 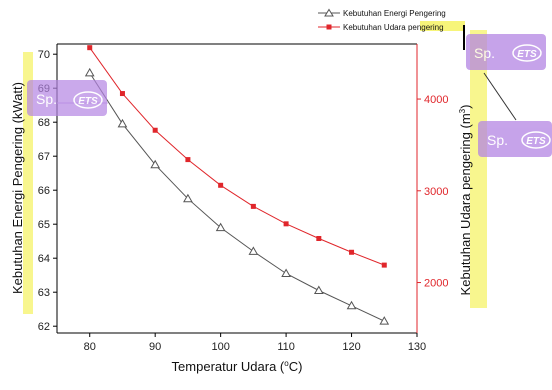 What do you see at coordinates (442, 26) in the screenshot?
I see `legend-highlight` at bounding box center [442, 26].